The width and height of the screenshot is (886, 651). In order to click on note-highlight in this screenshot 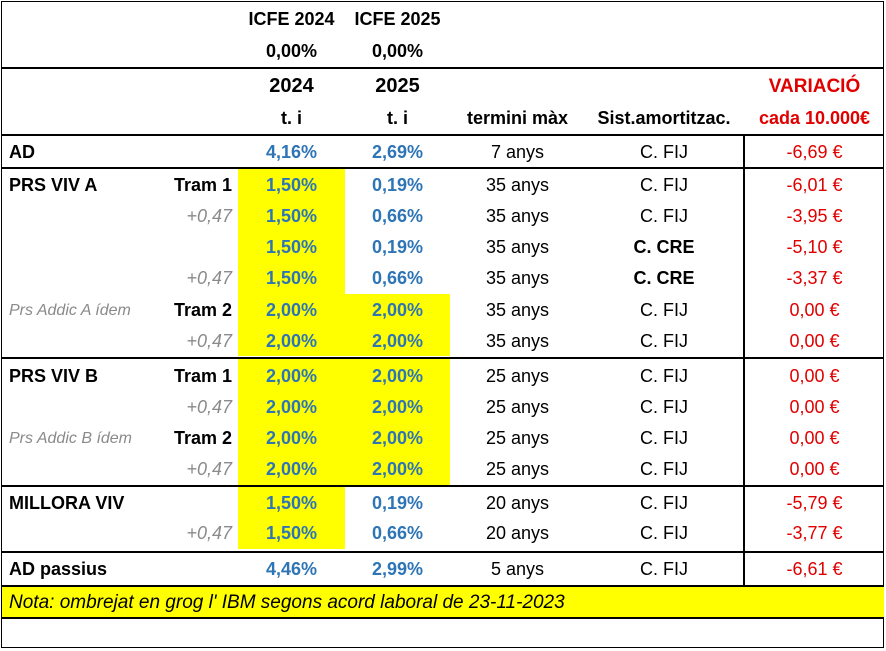, I will do `click(443, 601)`.